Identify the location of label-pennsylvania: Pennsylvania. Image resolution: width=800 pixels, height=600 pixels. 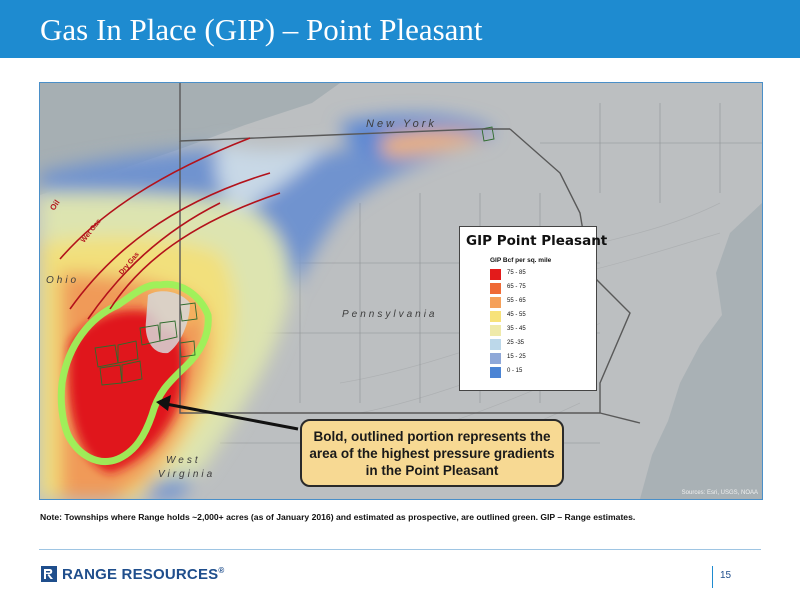
(389, 314).